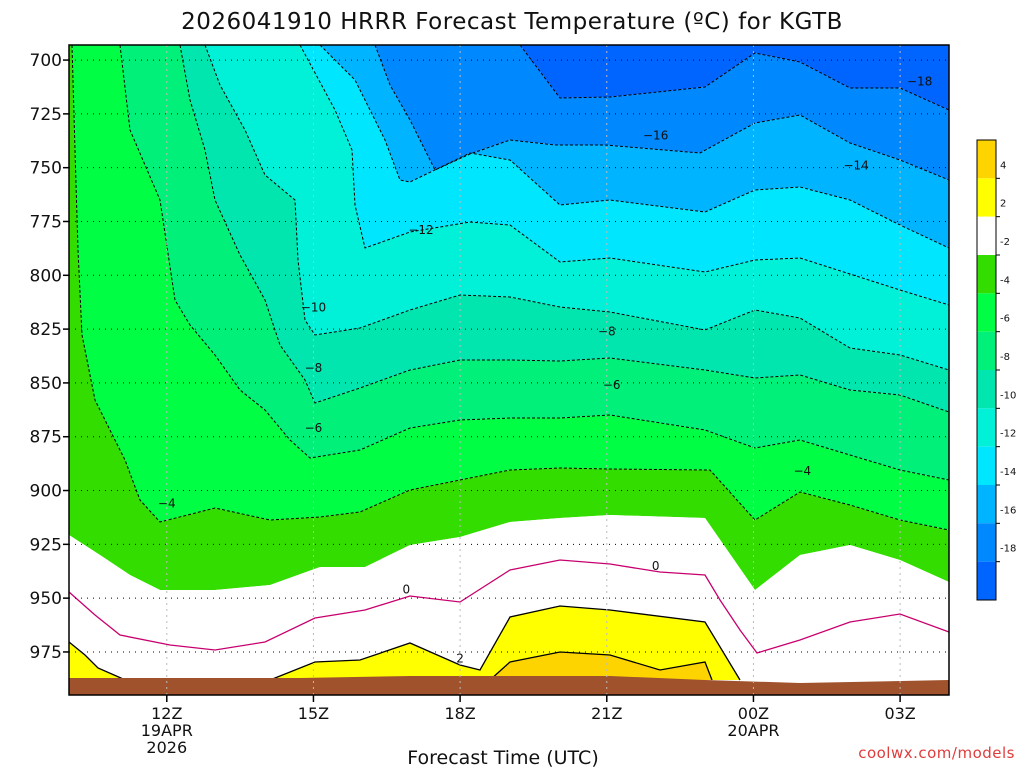 This screenshot has height=768, width=1024. Describe the element at coordinates (1008, 510) in the screenshot. I see `colorbar-label: -16` at that location.